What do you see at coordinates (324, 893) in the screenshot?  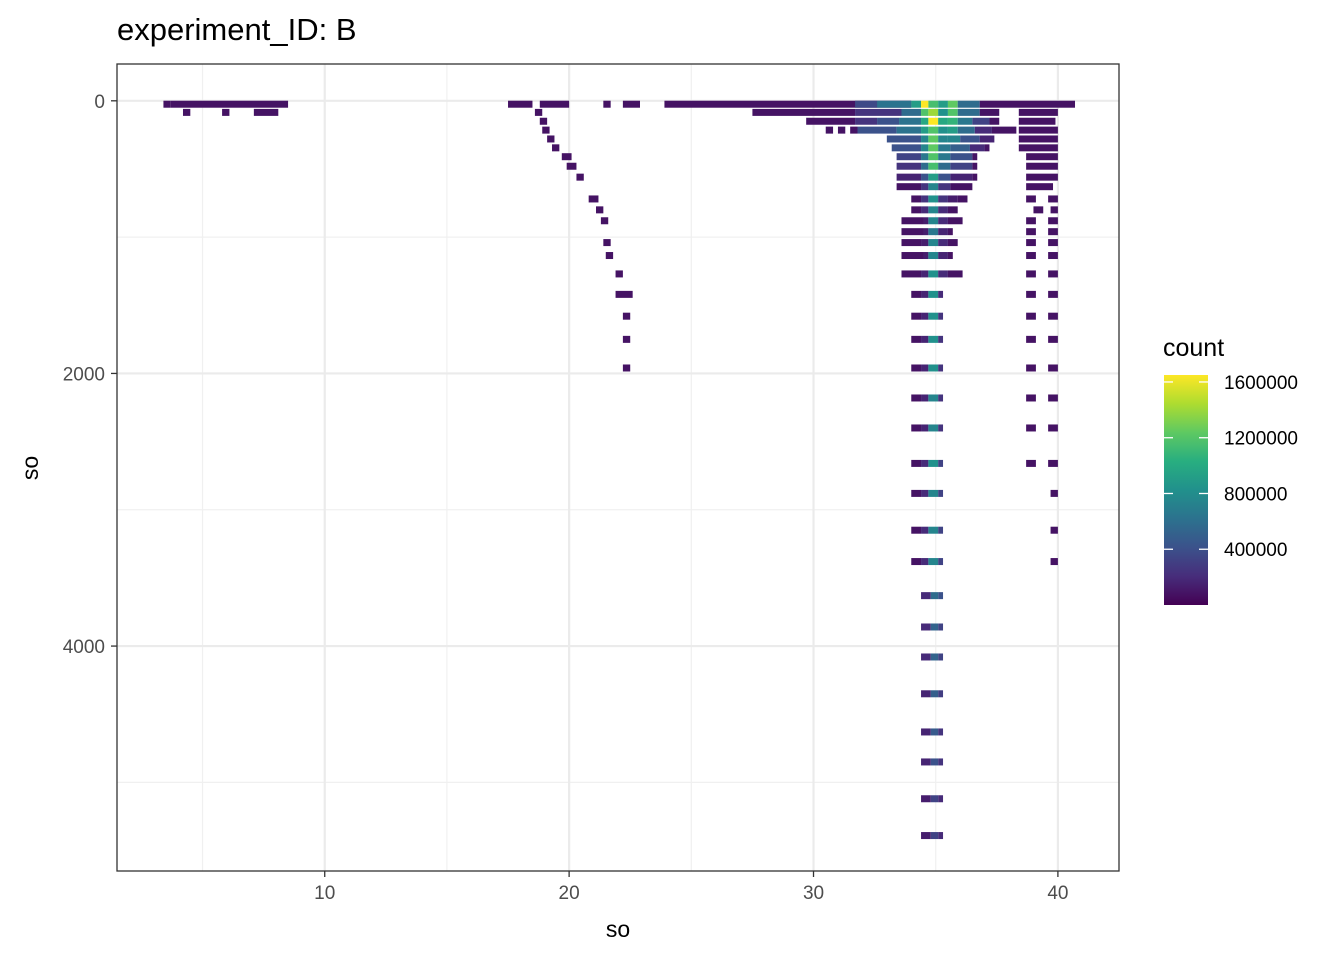 I see `x-tick-label: 10` at bounding box center [324, 893].